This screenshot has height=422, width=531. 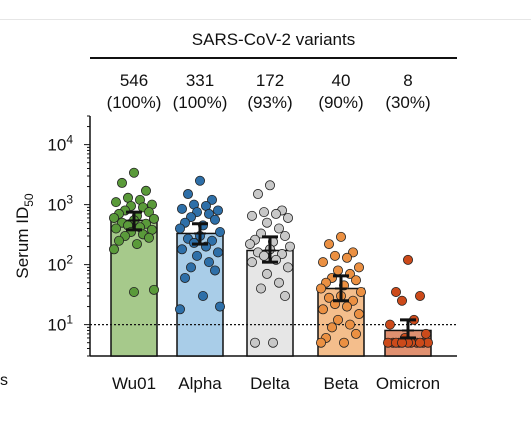 I want to click on sample-count: 546, so click(x=134, y=80).